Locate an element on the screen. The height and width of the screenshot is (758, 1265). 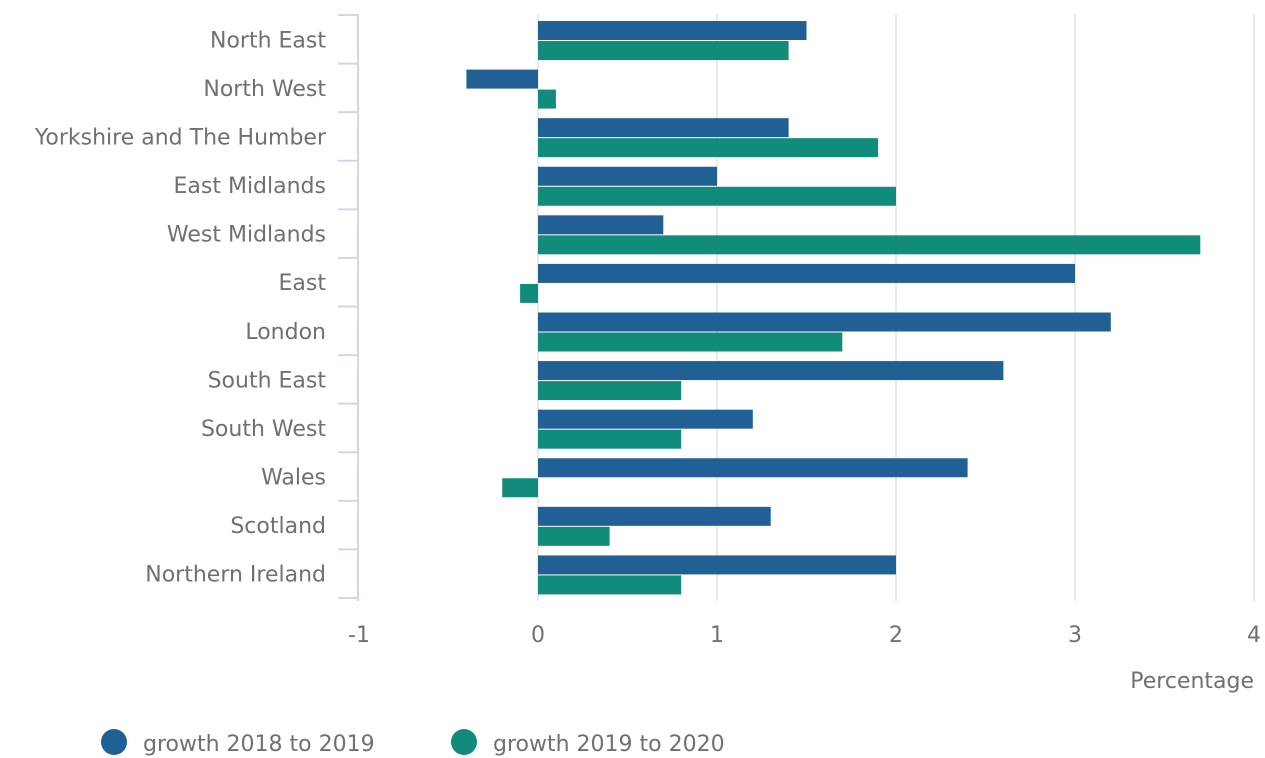
x-tick-label: 1 is located at coordinates (717, 635).